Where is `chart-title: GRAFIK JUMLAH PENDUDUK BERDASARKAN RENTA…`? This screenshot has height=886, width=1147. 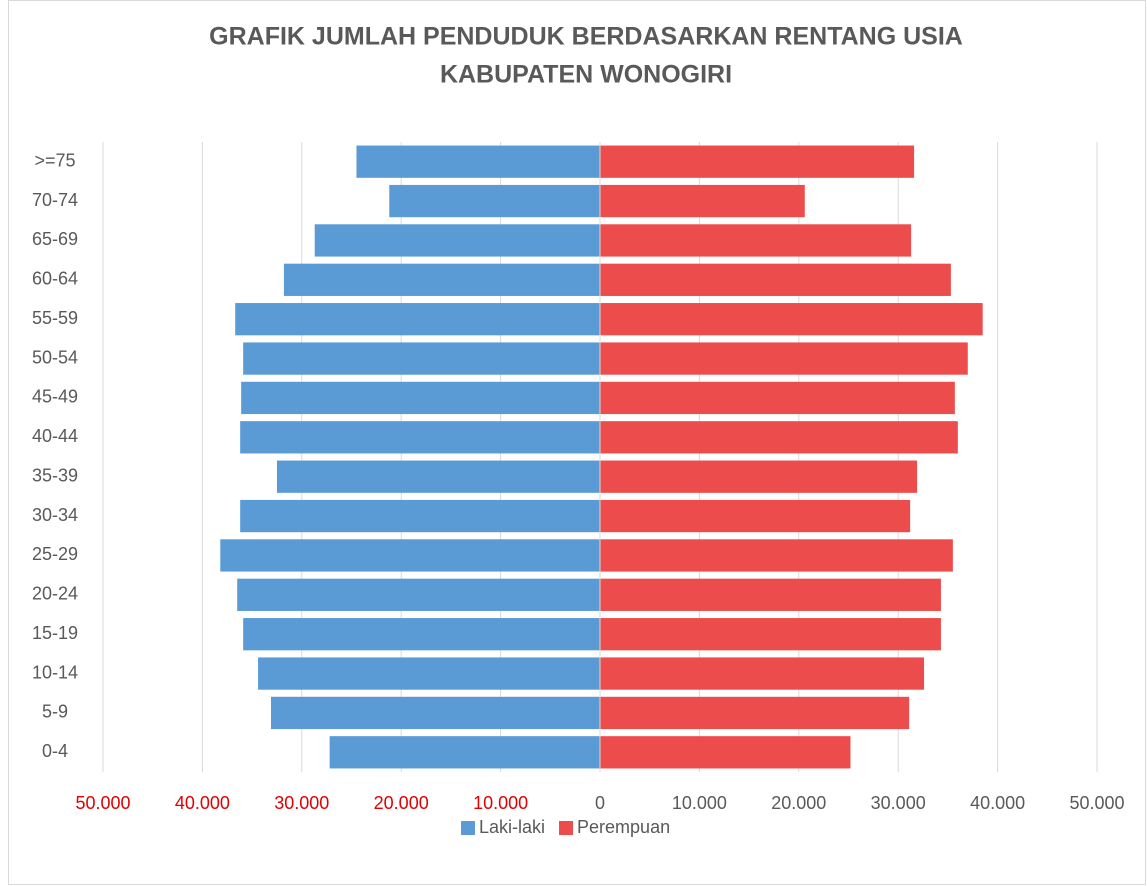 chart-title: GRAFIK JUMLAH PENDUDUK BERDASARKAN RENTA… is located at coordinates (586, 37).